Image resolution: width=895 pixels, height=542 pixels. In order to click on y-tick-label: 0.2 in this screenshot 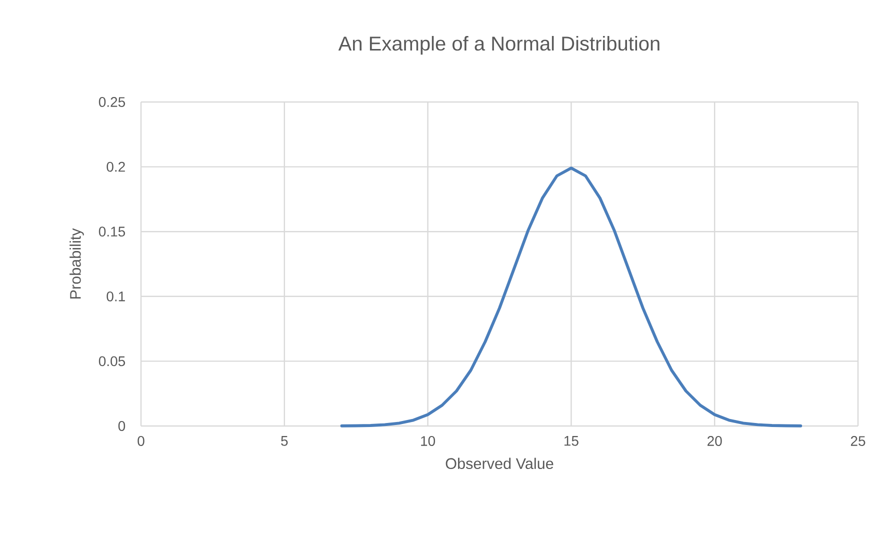, I will do `click(115, 167)`.